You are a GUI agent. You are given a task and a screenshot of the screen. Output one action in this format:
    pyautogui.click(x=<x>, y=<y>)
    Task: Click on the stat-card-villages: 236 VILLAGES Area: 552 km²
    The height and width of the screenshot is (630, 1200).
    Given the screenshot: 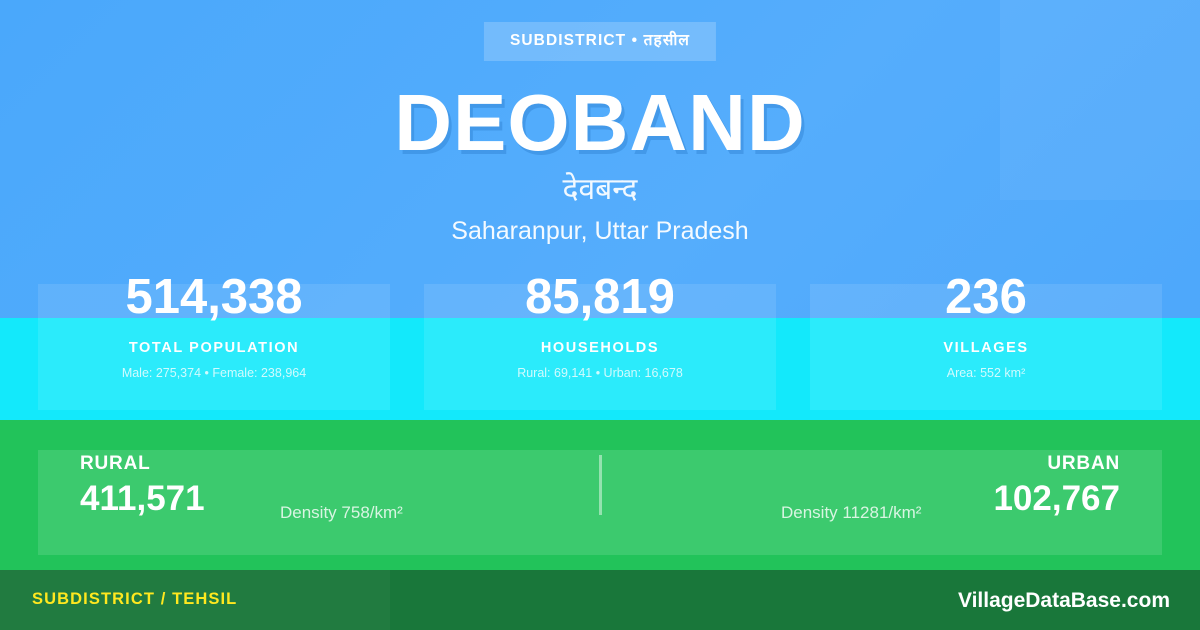 What is the action you would take?
    pyautogui.click(x=986, y=340)
    